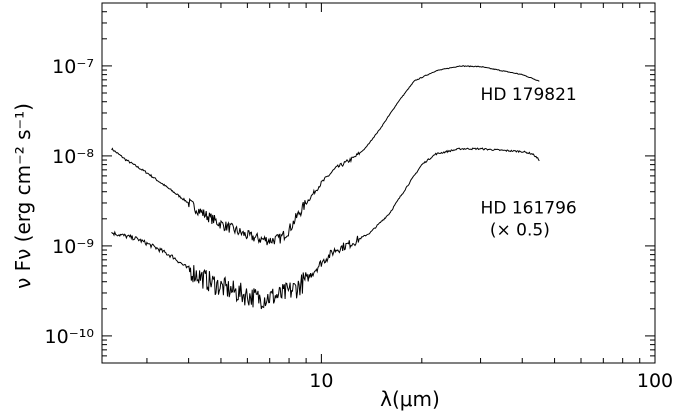 This screenshot has height=415, width=681. I want to click on x-tick-label: 10, so click(321, 381).